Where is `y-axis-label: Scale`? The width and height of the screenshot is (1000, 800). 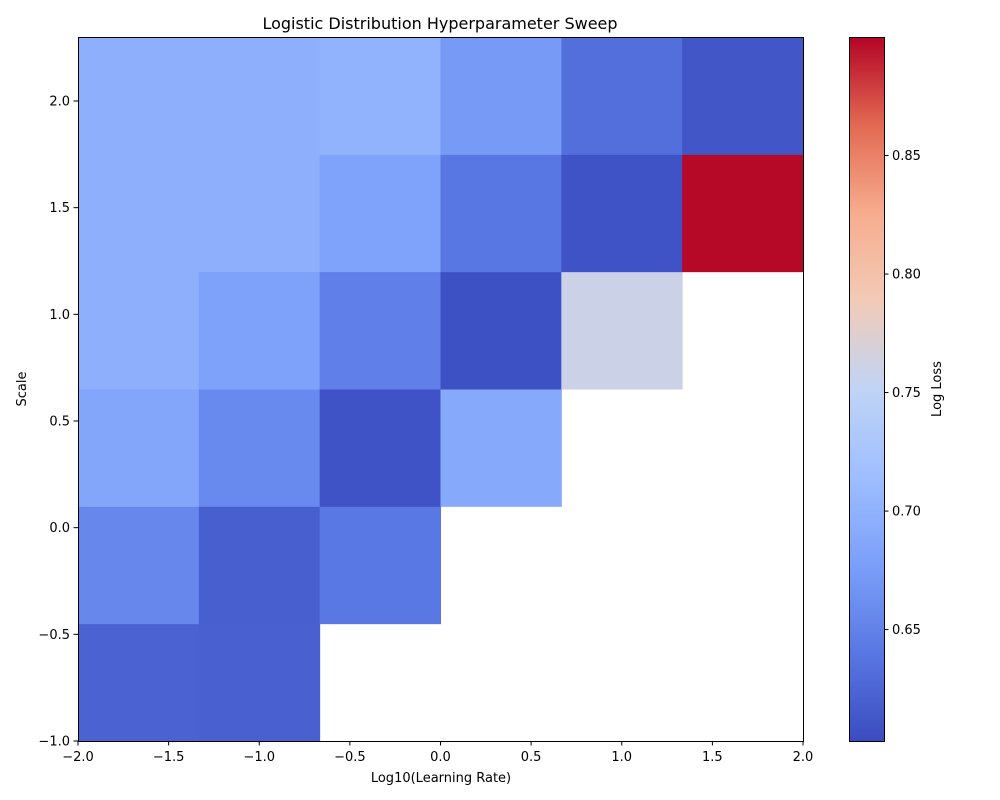
y-axis-label: Scale is located at coordinates (22, 389).